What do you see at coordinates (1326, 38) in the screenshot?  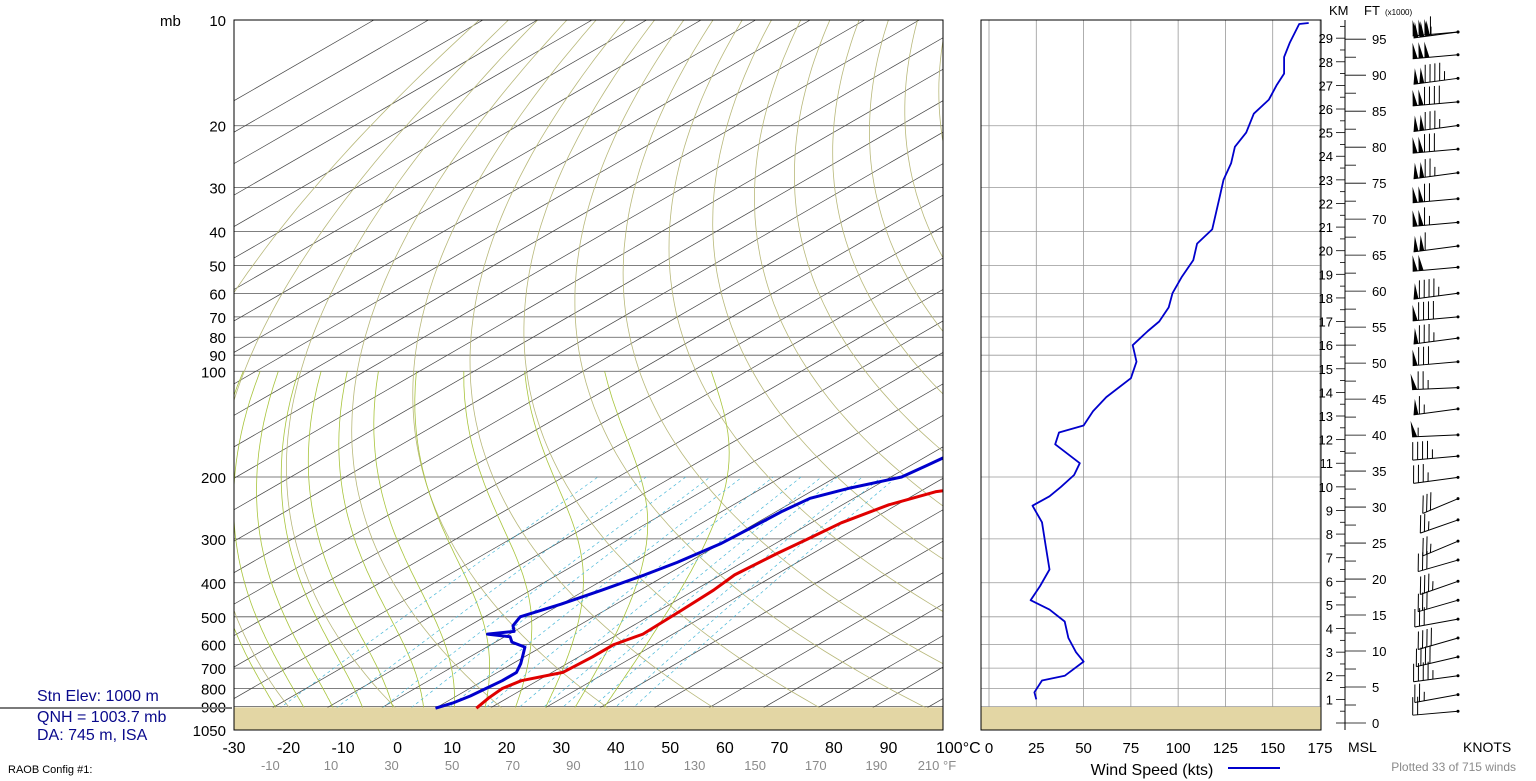 I see `km-tick-label: 29` at bounding box center [1326, 38].